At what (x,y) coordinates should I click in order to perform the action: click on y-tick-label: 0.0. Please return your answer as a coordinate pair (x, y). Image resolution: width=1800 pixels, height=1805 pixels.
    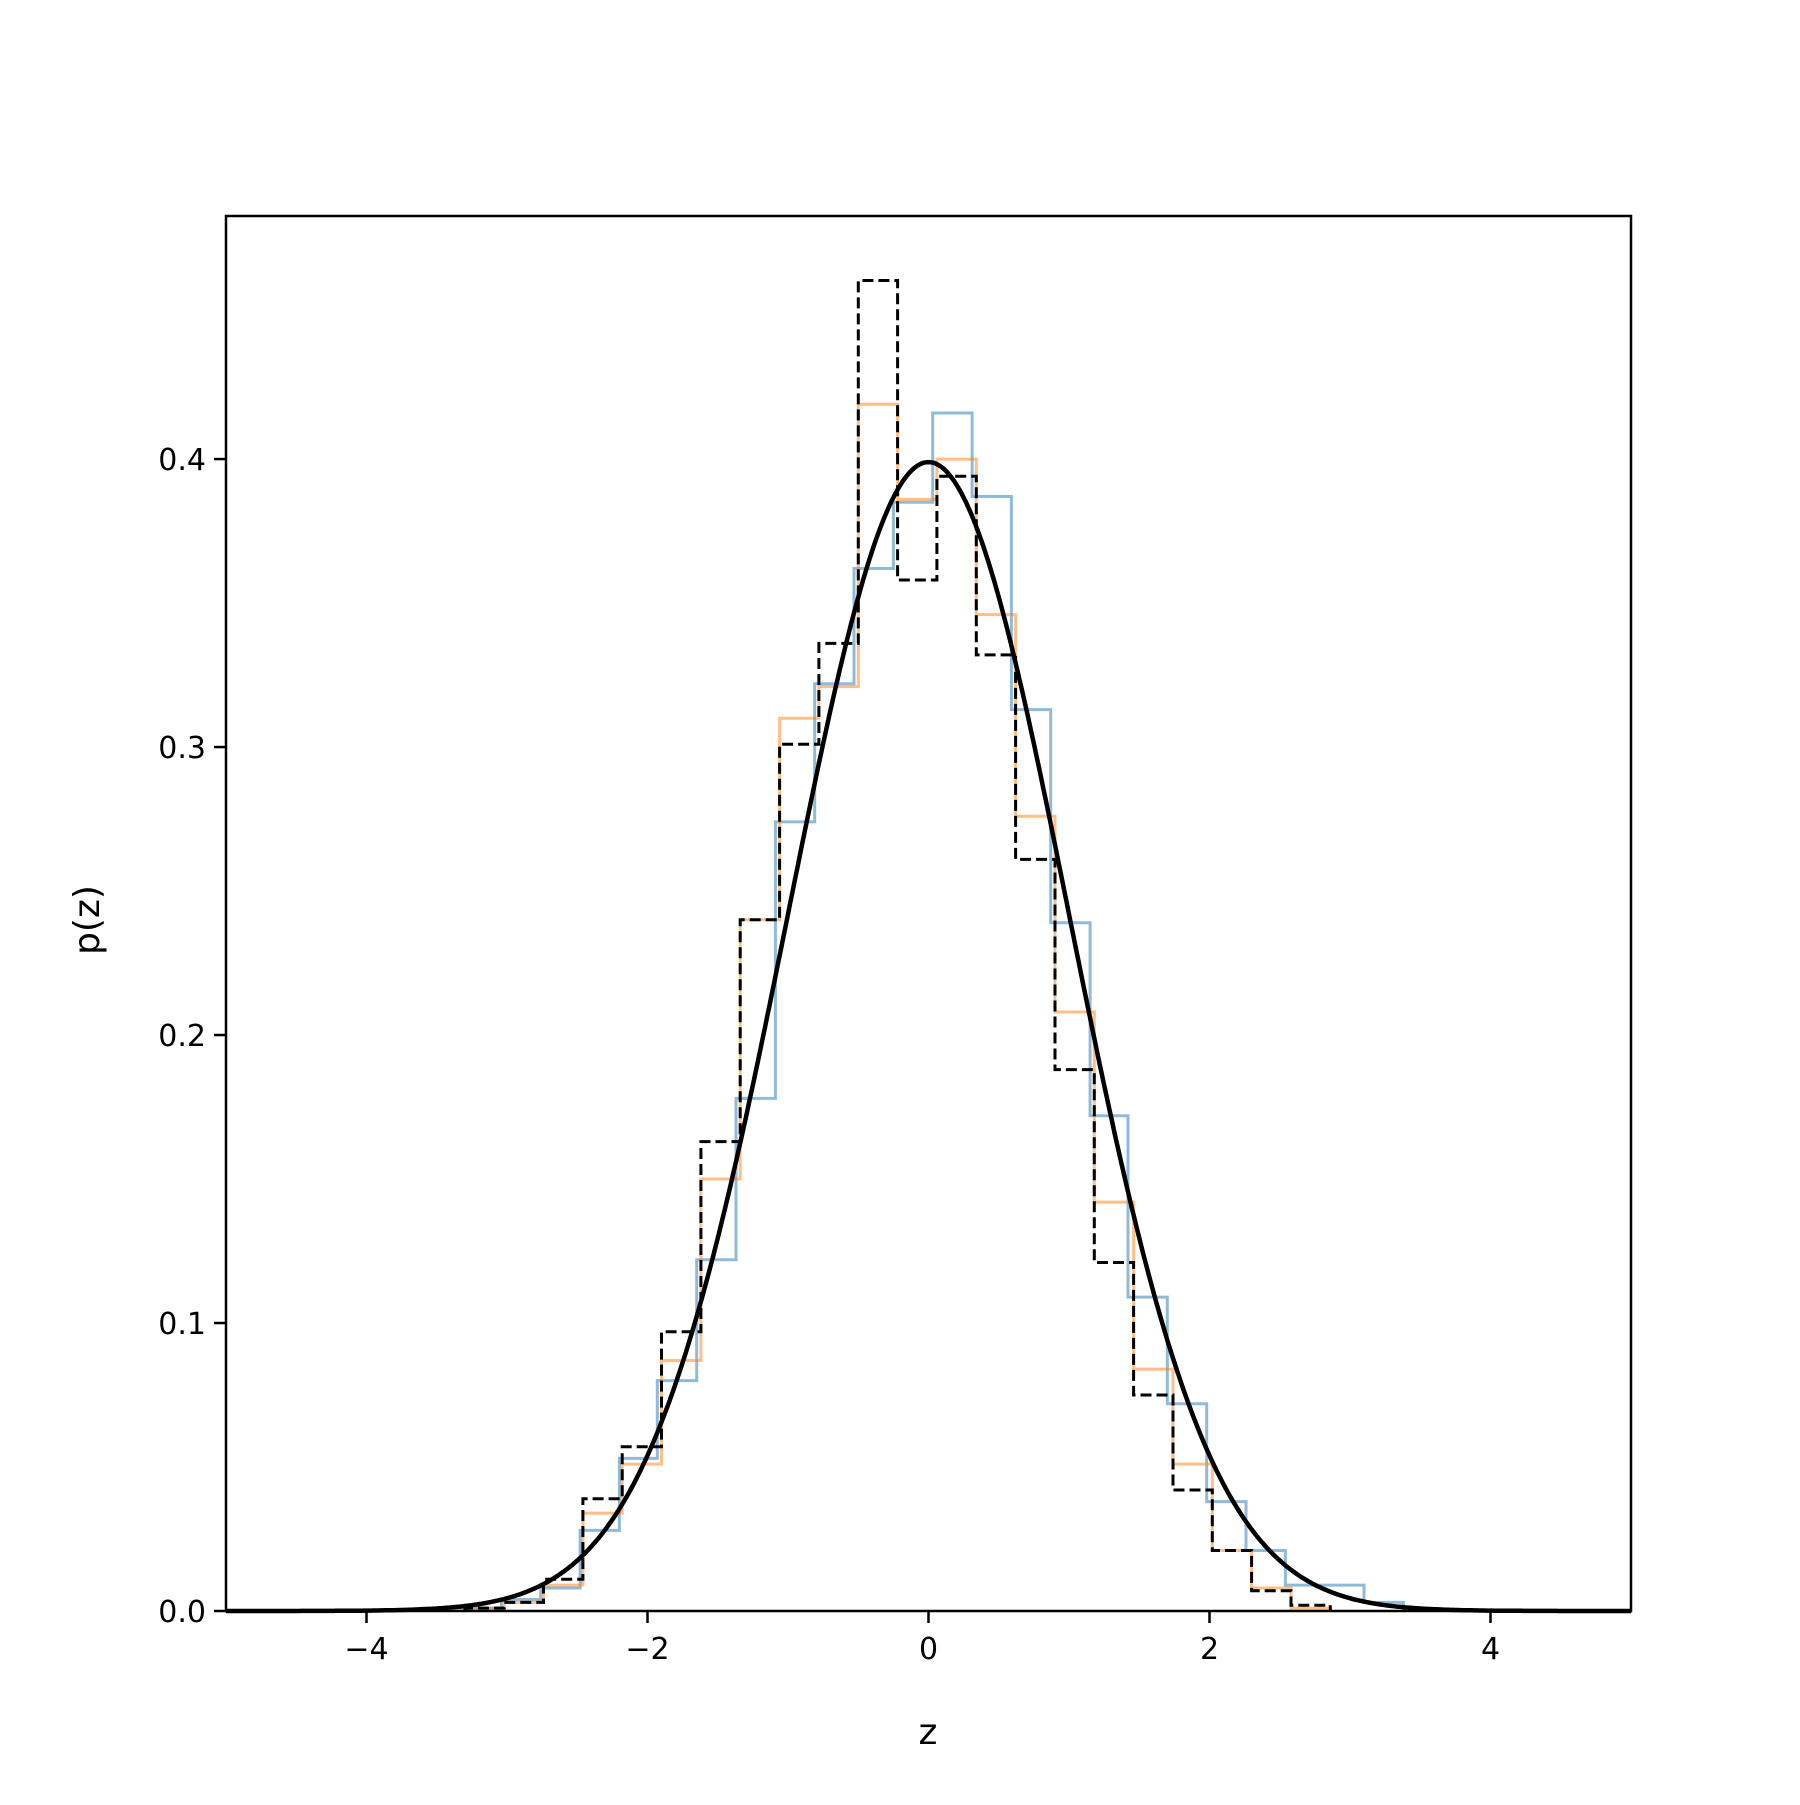
    Looking at the image, I should click on (182, 1612).